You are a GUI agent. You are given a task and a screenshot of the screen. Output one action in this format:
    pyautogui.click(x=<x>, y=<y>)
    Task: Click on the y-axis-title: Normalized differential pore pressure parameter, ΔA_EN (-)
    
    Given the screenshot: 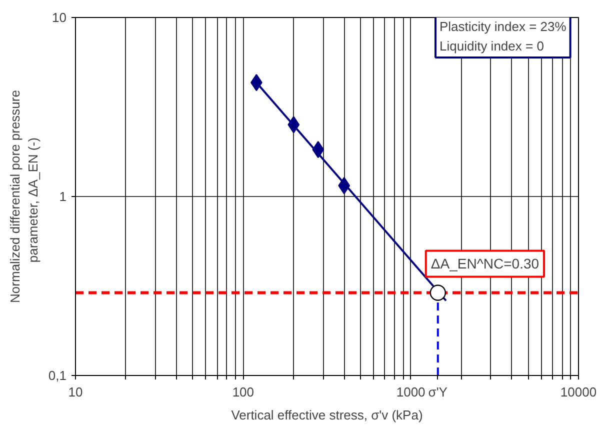 What is the action you would take?
    pyautogui.click(x=23, y=196)
    